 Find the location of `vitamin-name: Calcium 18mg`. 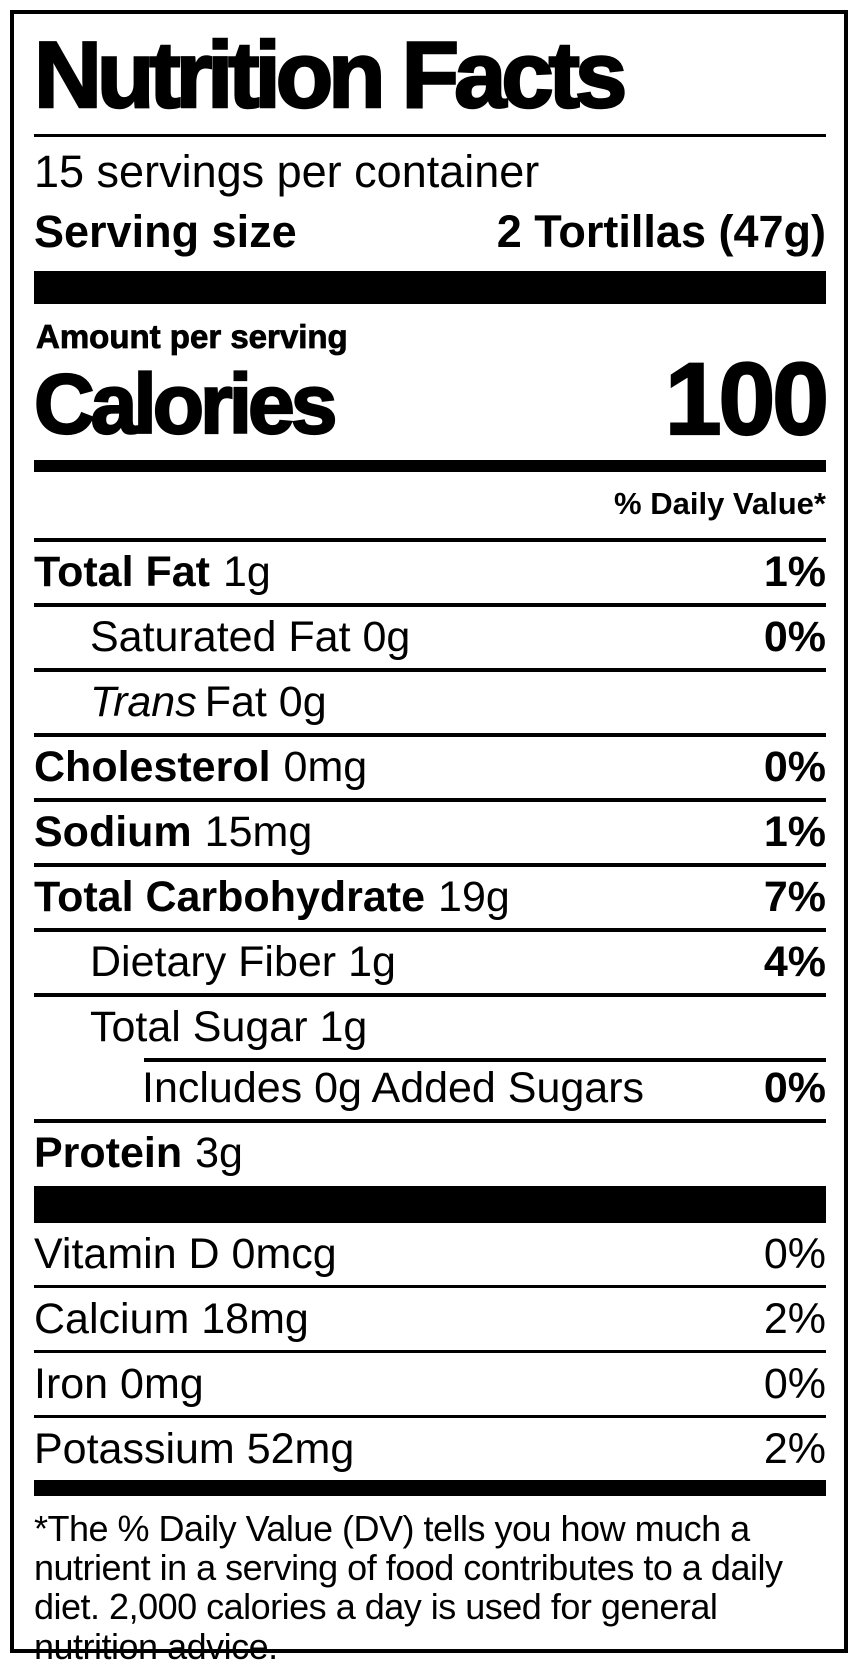

vitamin-name: Calcium 18mg is located at coordinates (171, 1318).